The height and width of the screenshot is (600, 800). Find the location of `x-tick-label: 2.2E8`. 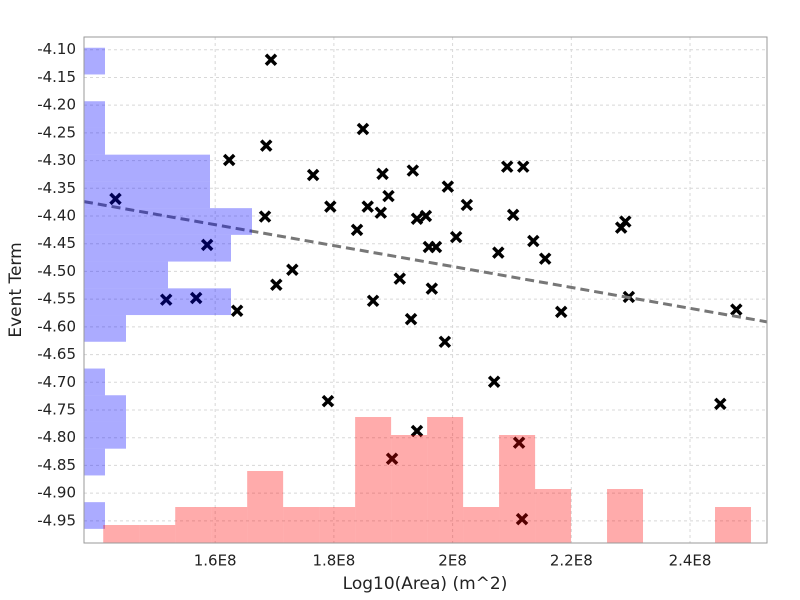

x-tick-label: 2.2E8 is located at coordinates (571, 561).